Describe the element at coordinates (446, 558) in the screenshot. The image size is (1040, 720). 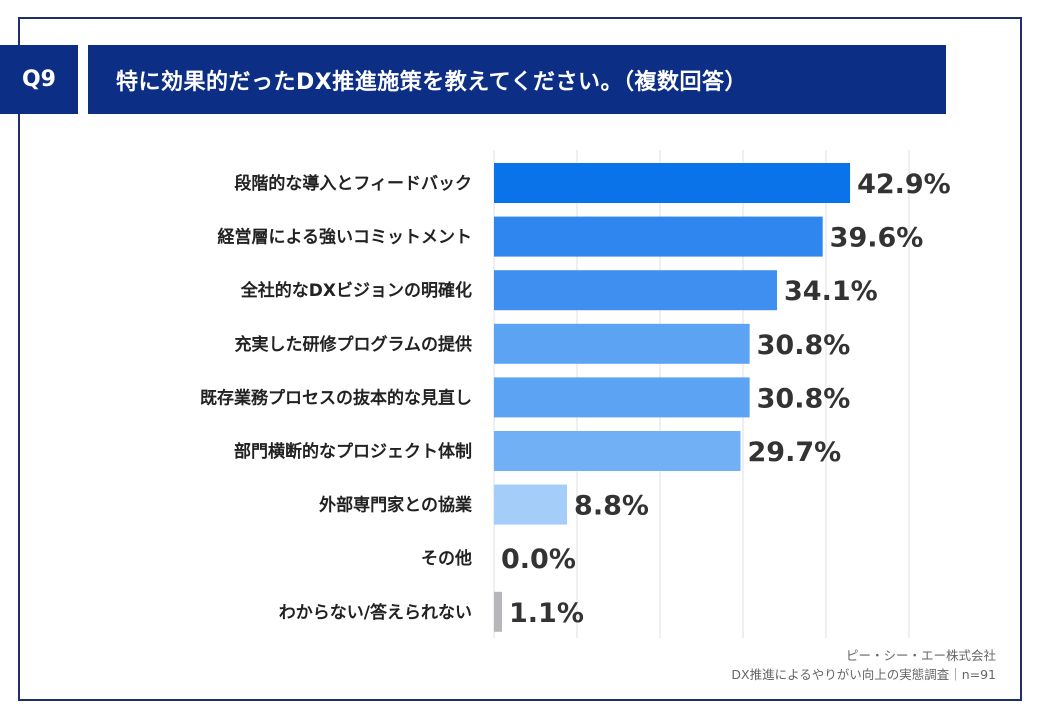
I see `category-label: その他` at that location.